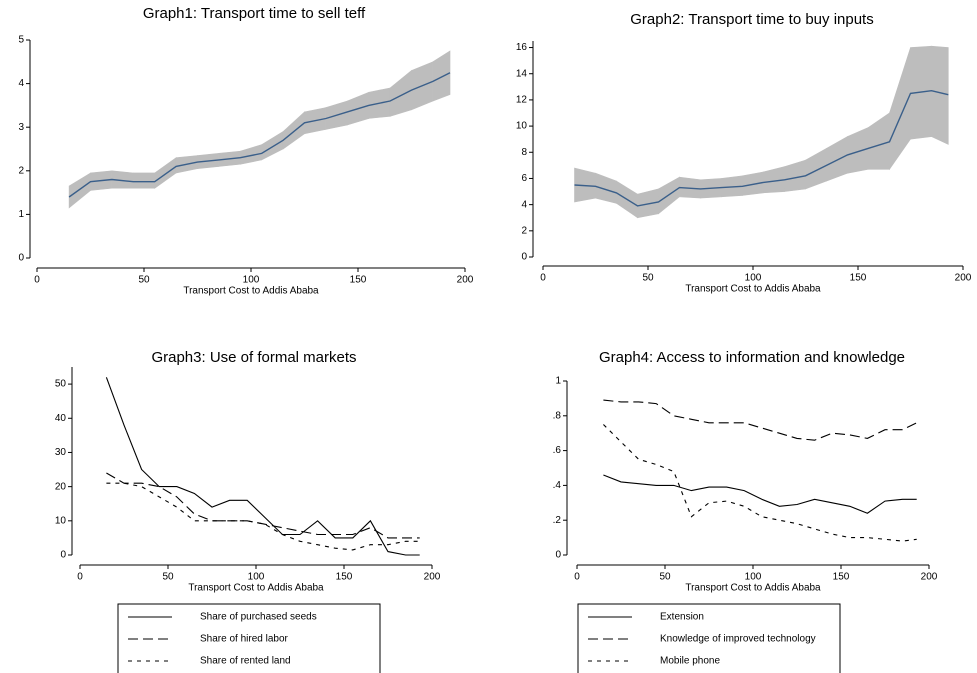  What do you see at coordinates (524, 152) in the screenshot?
I see `y-tick-label: 8` at bounding box center [524, 152].